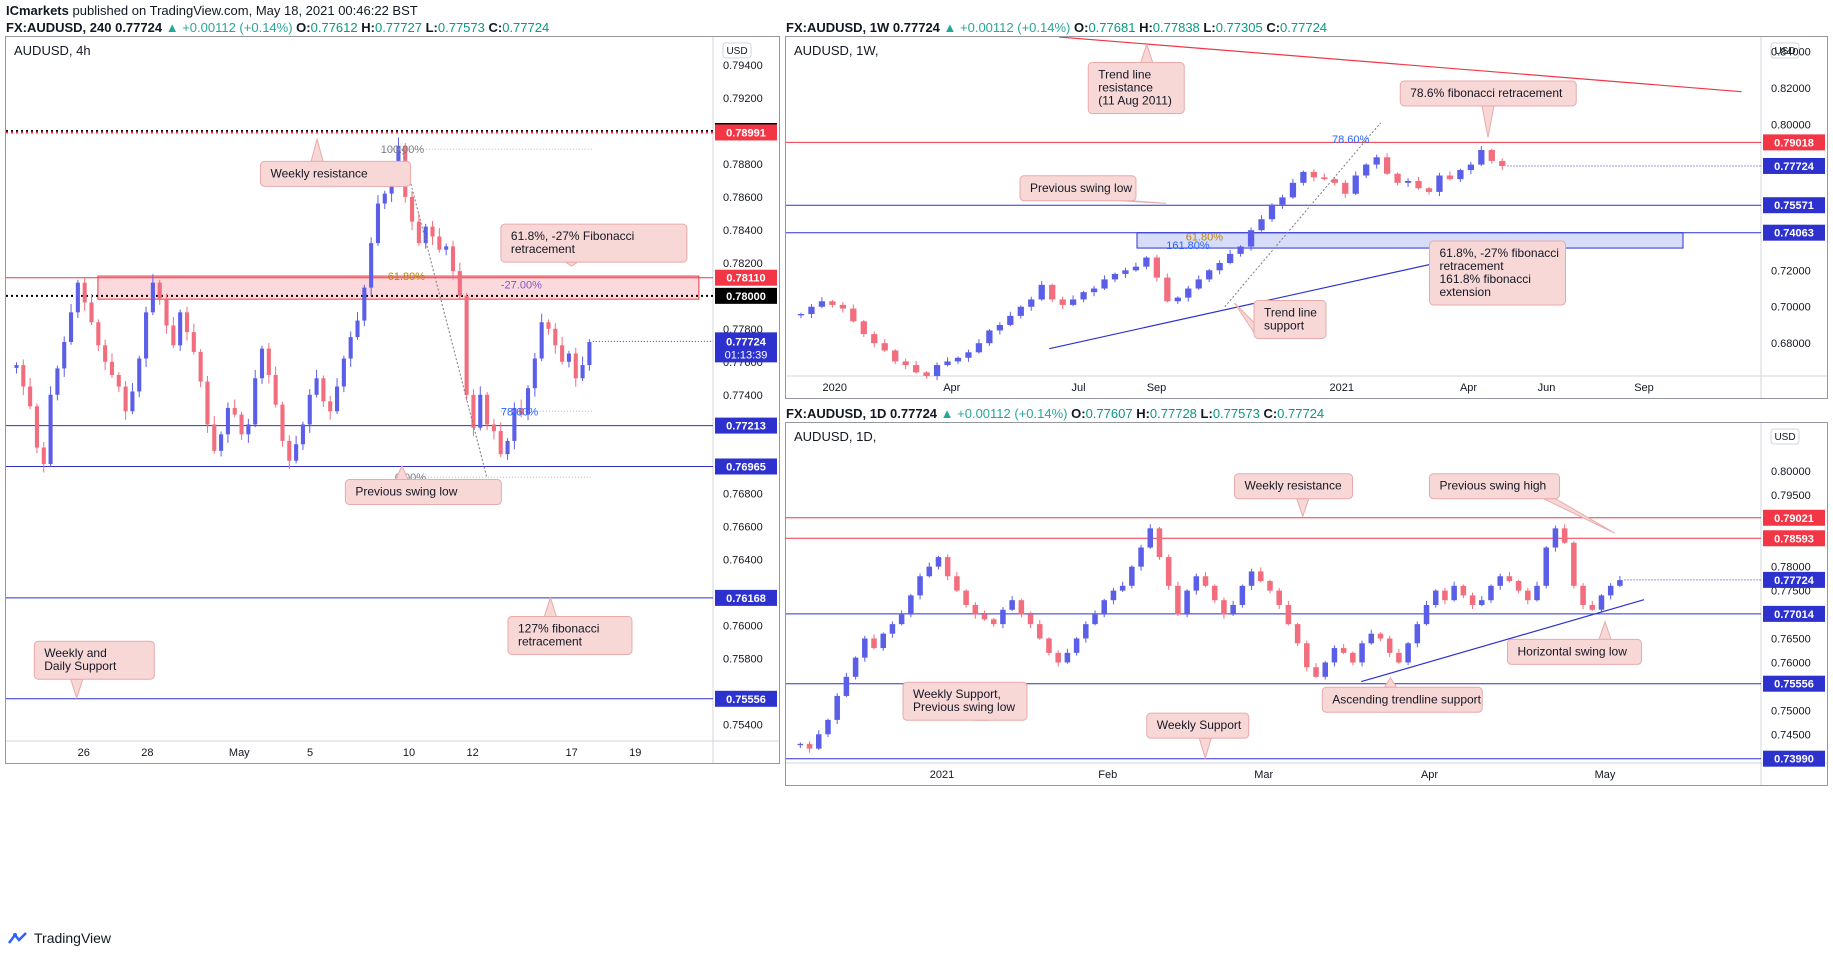  What do you see at coordinates (1794, 615) in the screenshot?
I see `price-level-tag-text: 0.77014` at bounding box center [1794, 615].